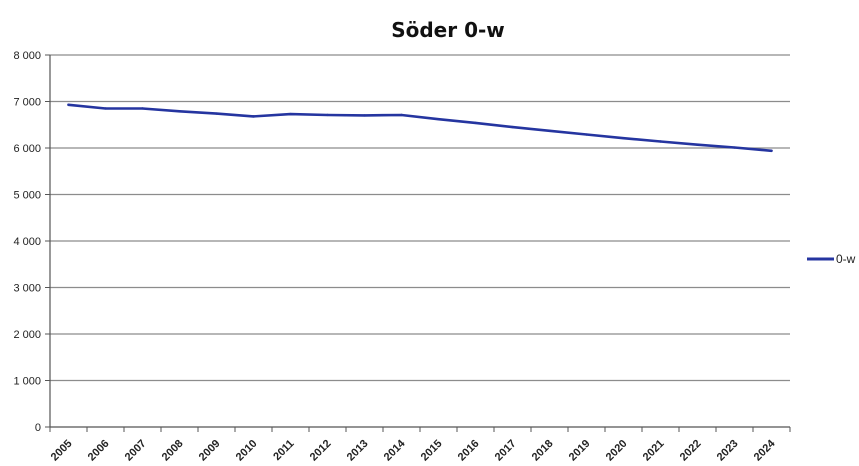  I want to click on x-tick-label: 2019, so click(580, 451).